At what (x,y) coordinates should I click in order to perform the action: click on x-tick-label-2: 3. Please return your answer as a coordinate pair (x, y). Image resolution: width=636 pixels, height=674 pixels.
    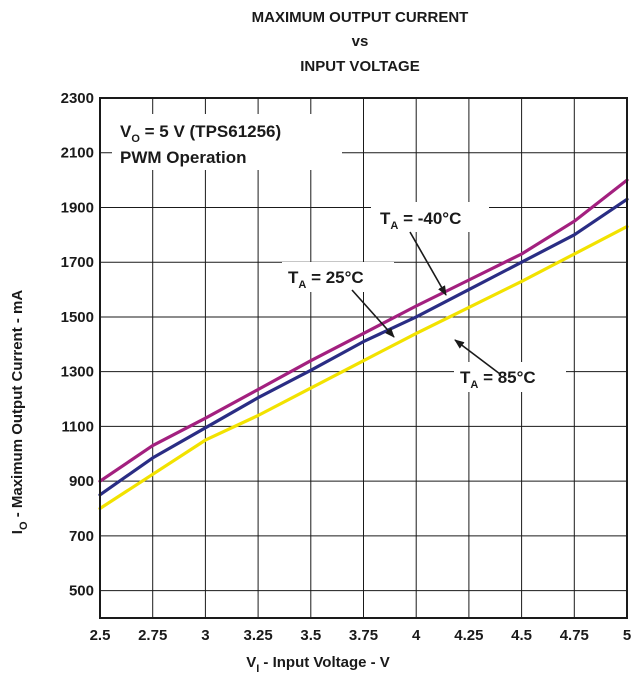
    Looking at the image, I should click on (205, 635).